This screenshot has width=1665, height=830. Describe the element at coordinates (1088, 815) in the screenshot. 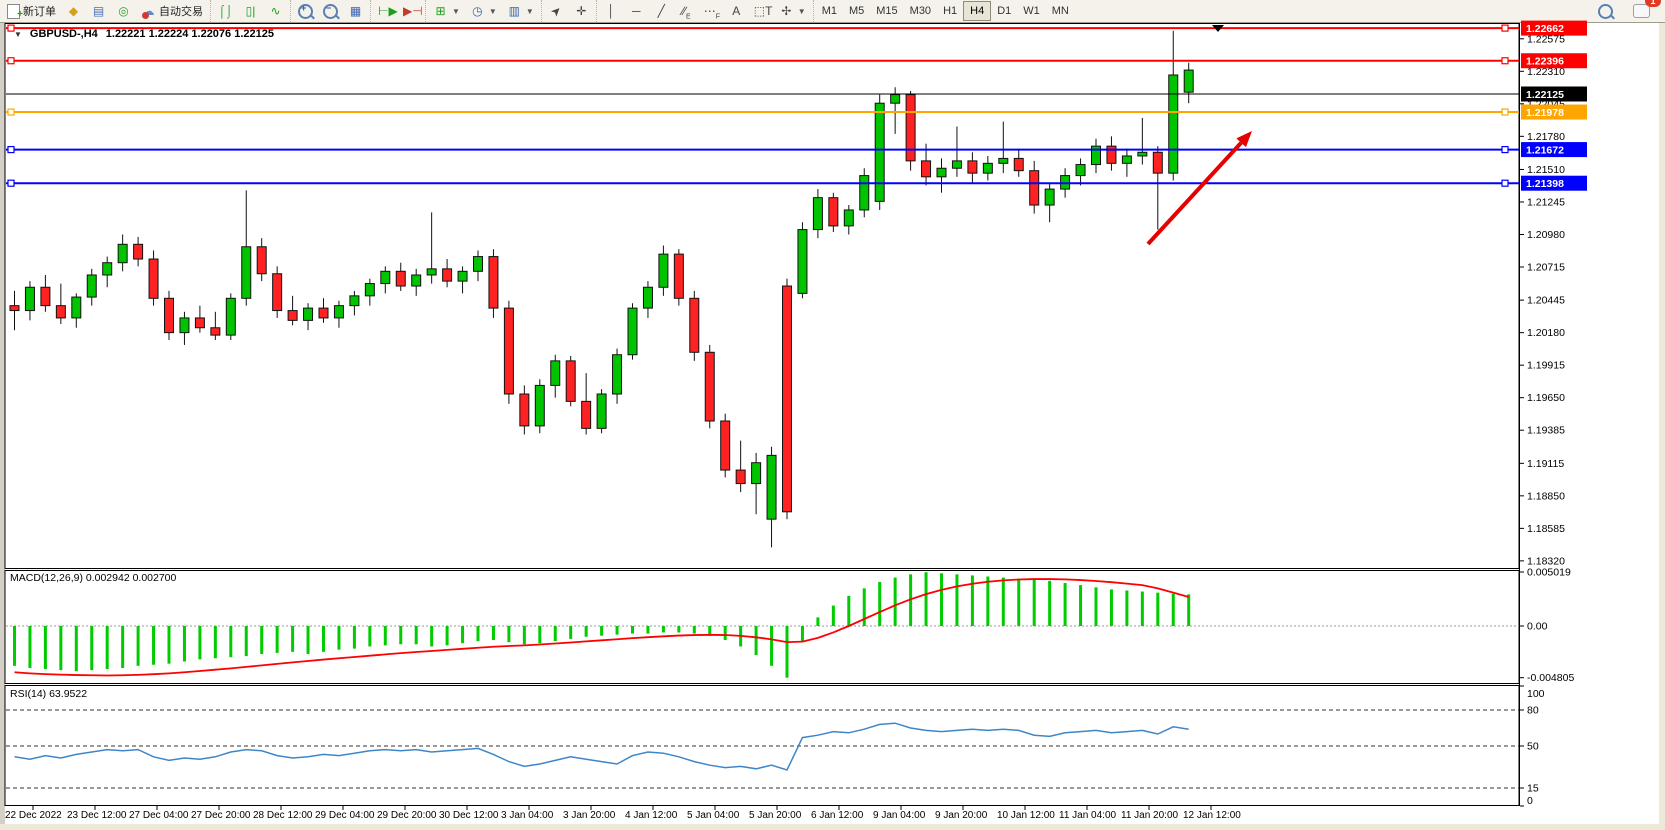

I see `time-tick-label: 11 Jan 04:00` at that location.